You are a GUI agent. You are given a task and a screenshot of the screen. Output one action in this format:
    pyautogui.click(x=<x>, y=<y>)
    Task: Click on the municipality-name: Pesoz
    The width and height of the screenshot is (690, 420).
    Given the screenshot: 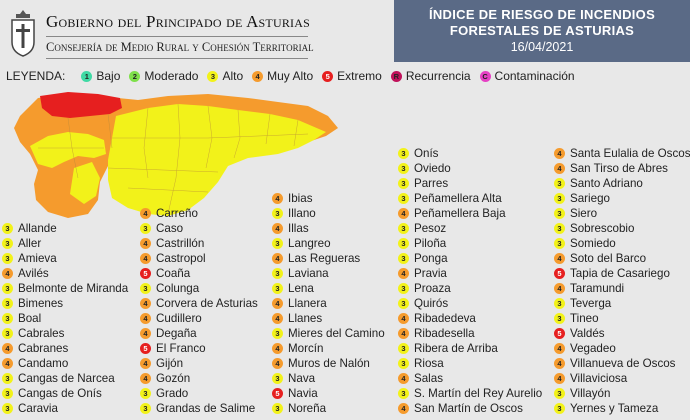 What is the action you would take?
    pyautogui.click(x=430, y=228)
    